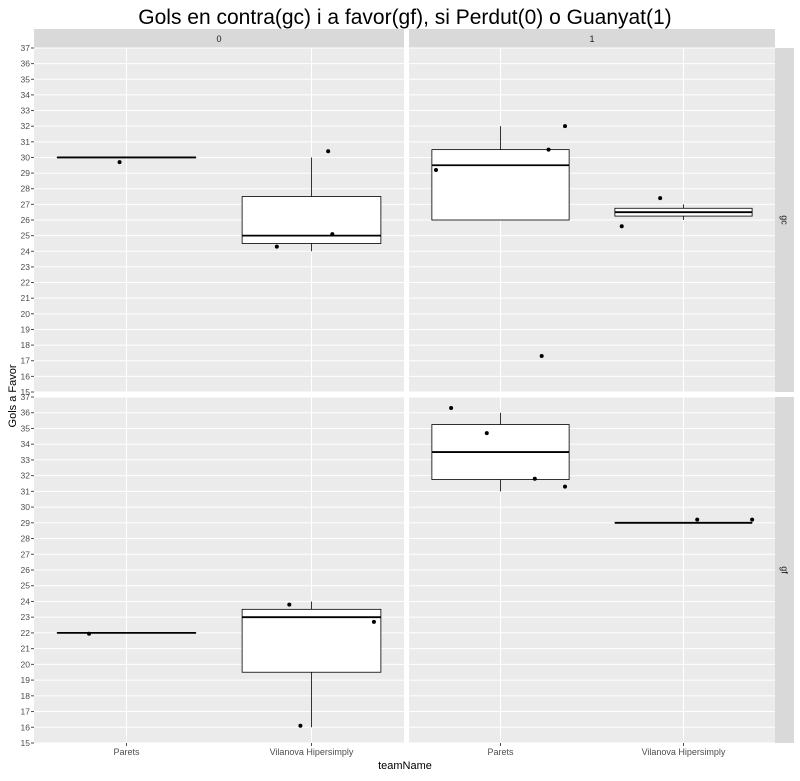 This screenshot has width=800, height=781. Describe the element at coordinates (405, 766) in the screenshot. I see `x-axis-title: teamName` at that location.